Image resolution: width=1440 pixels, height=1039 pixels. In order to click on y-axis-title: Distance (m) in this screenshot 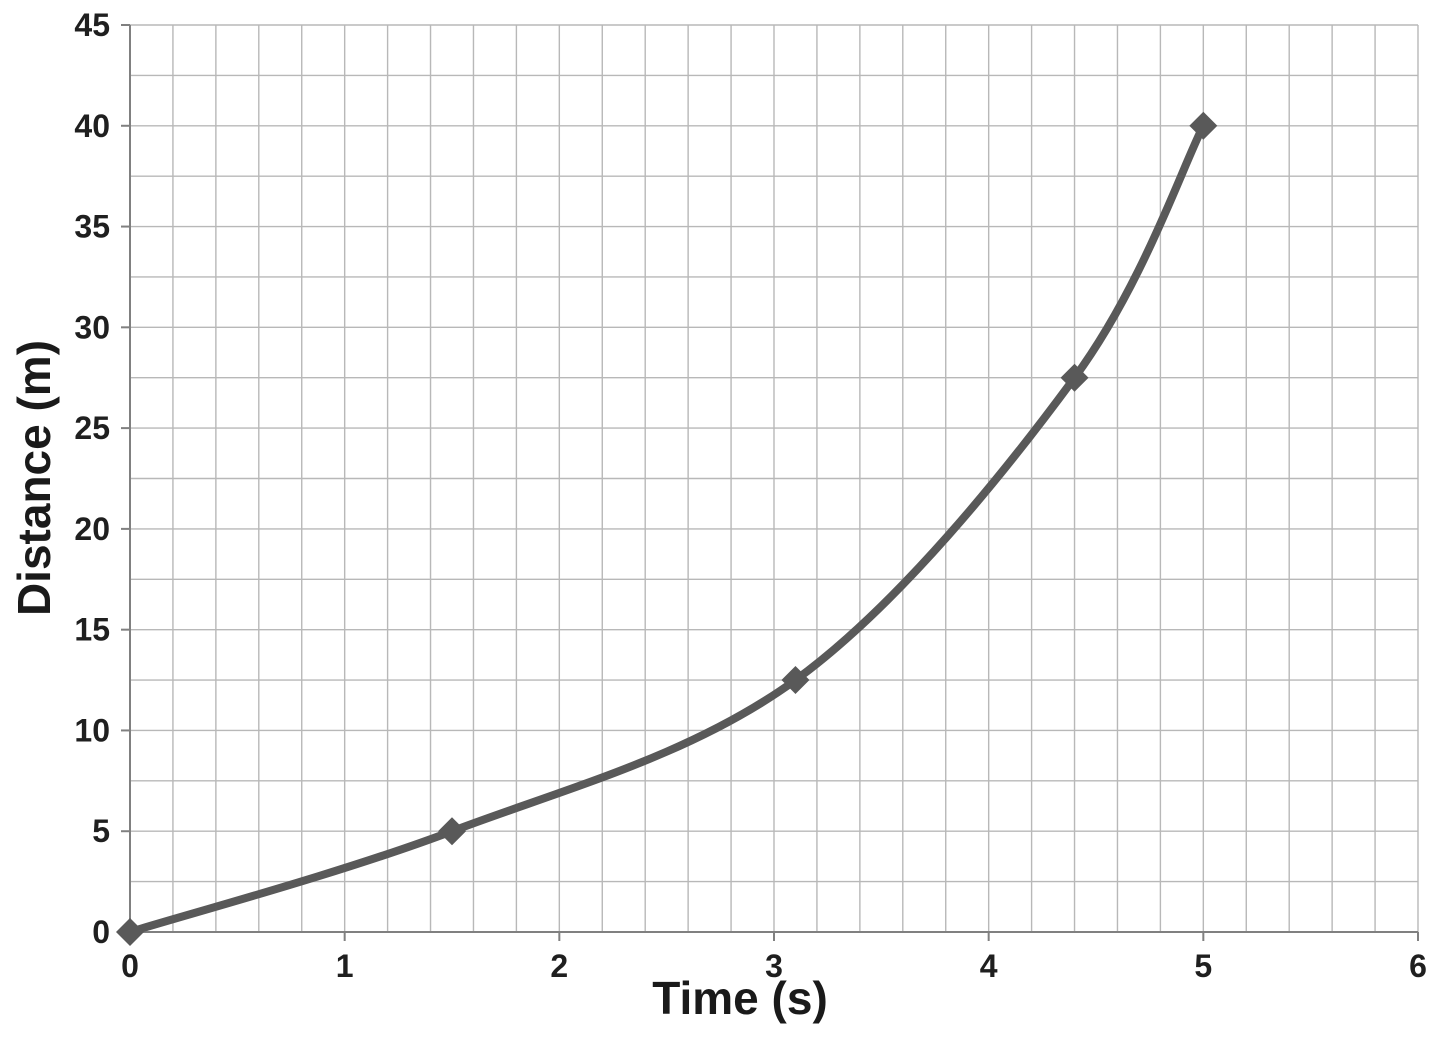, I will do `click(34, 478)`.